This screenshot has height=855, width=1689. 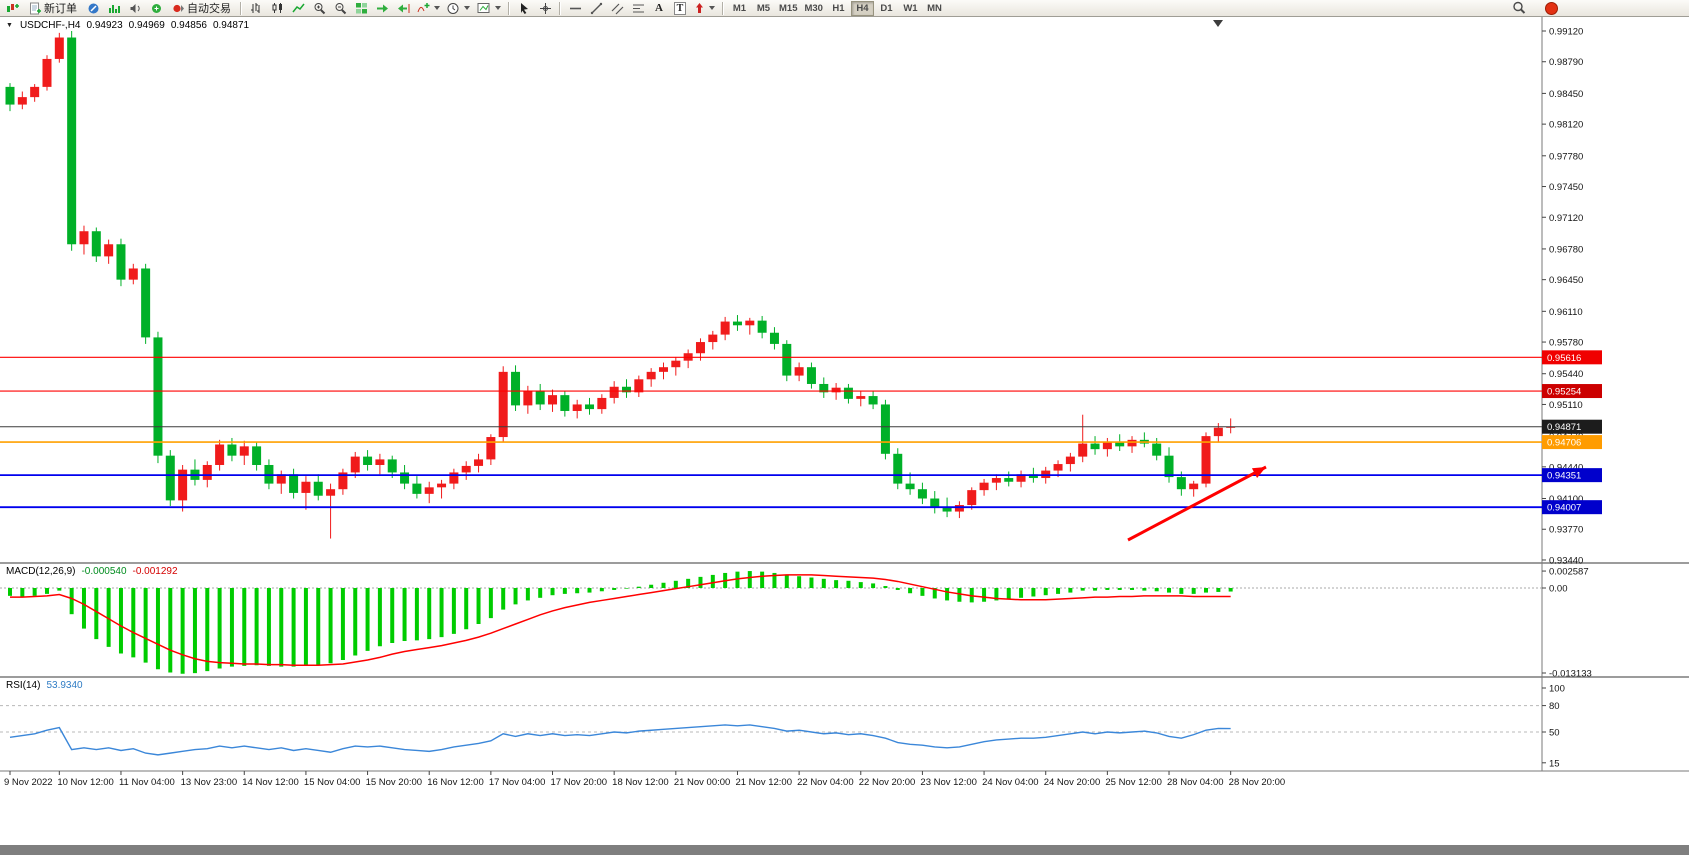 What do you see at coordinates (1570, 674) in the screenshot?
I see `svg-text: -0.013133` at bounding box center [1570, 674].